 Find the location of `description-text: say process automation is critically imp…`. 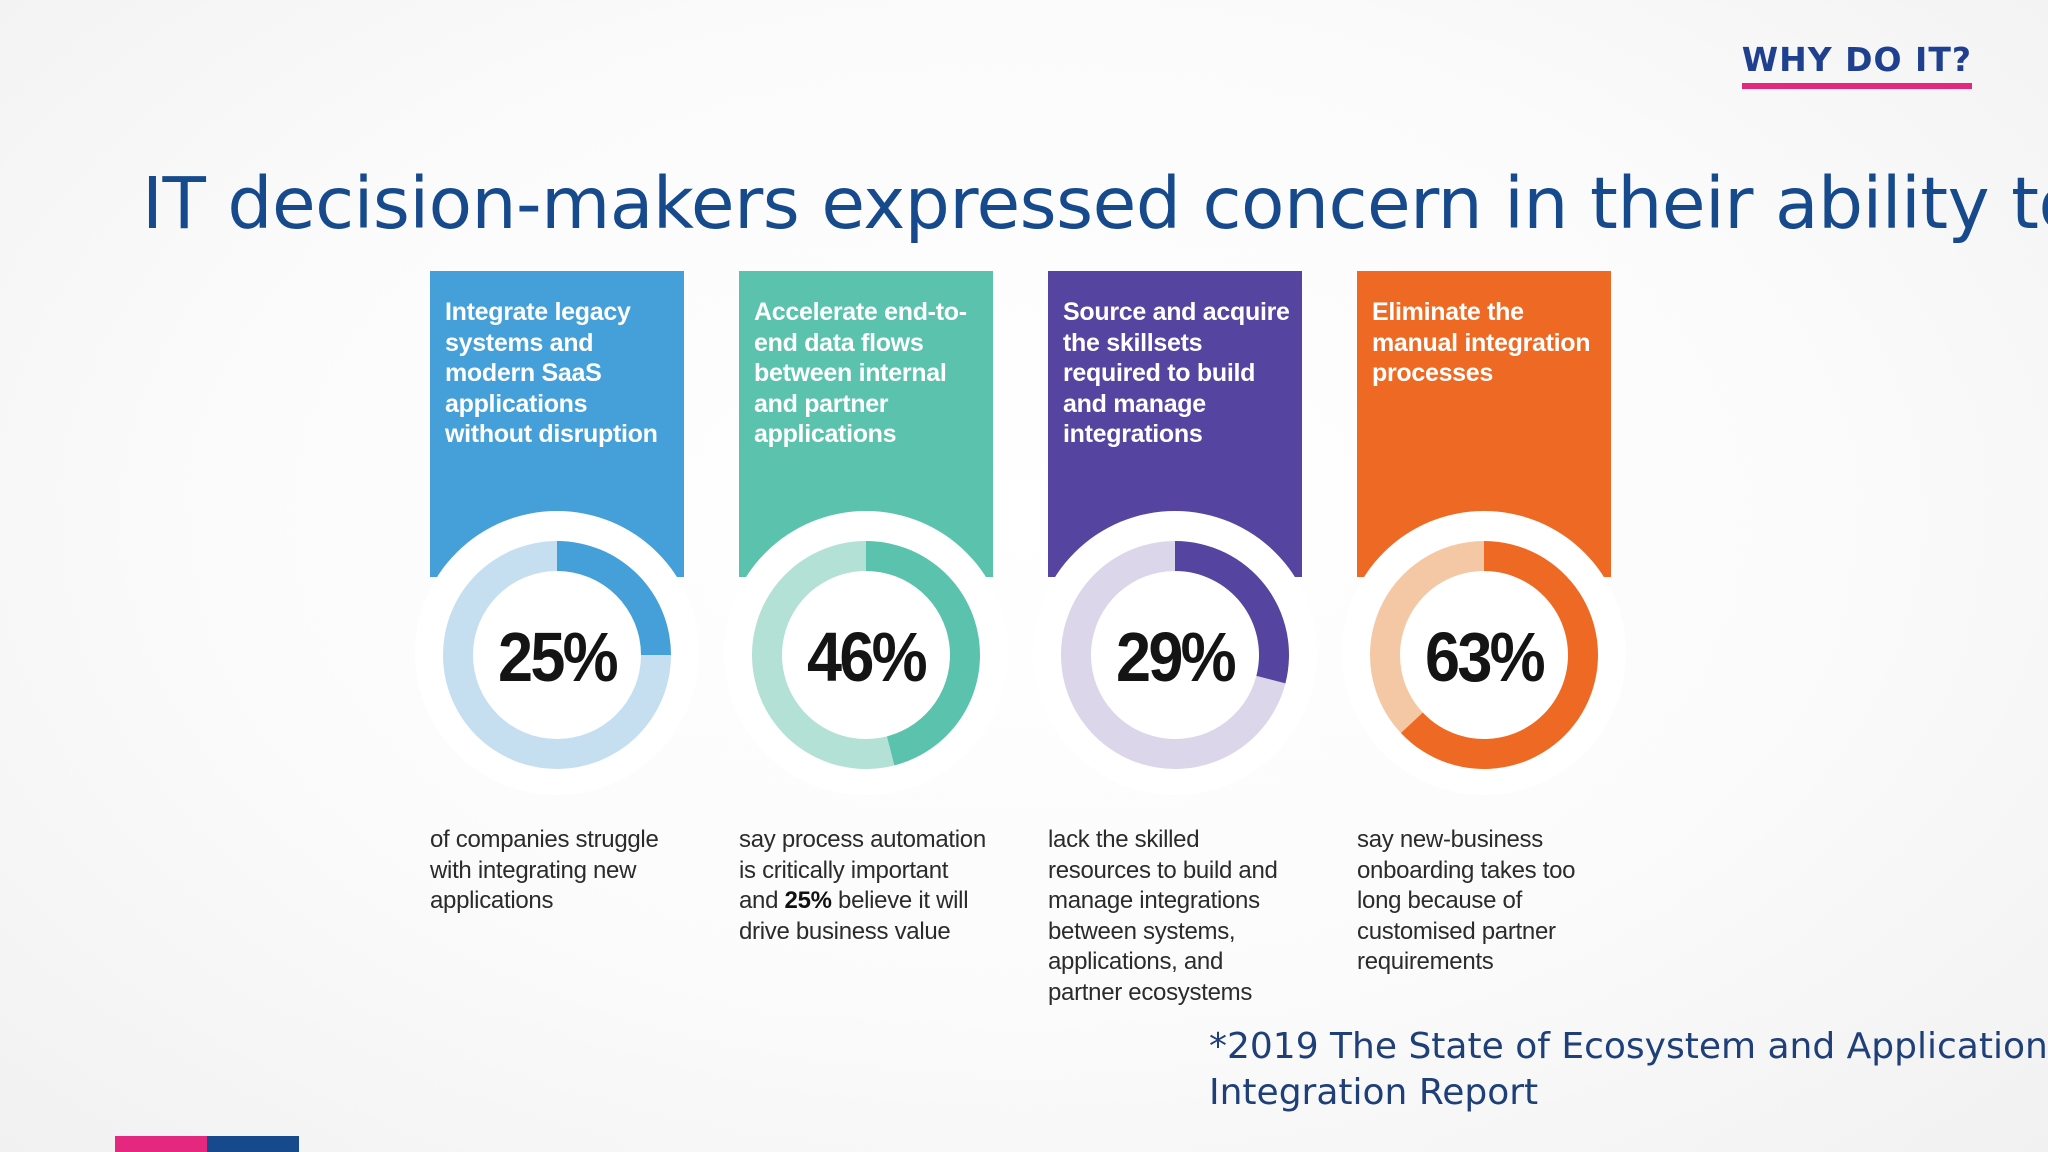

description-text: say process automation is critically imp… is located at coordinates (862, 870).